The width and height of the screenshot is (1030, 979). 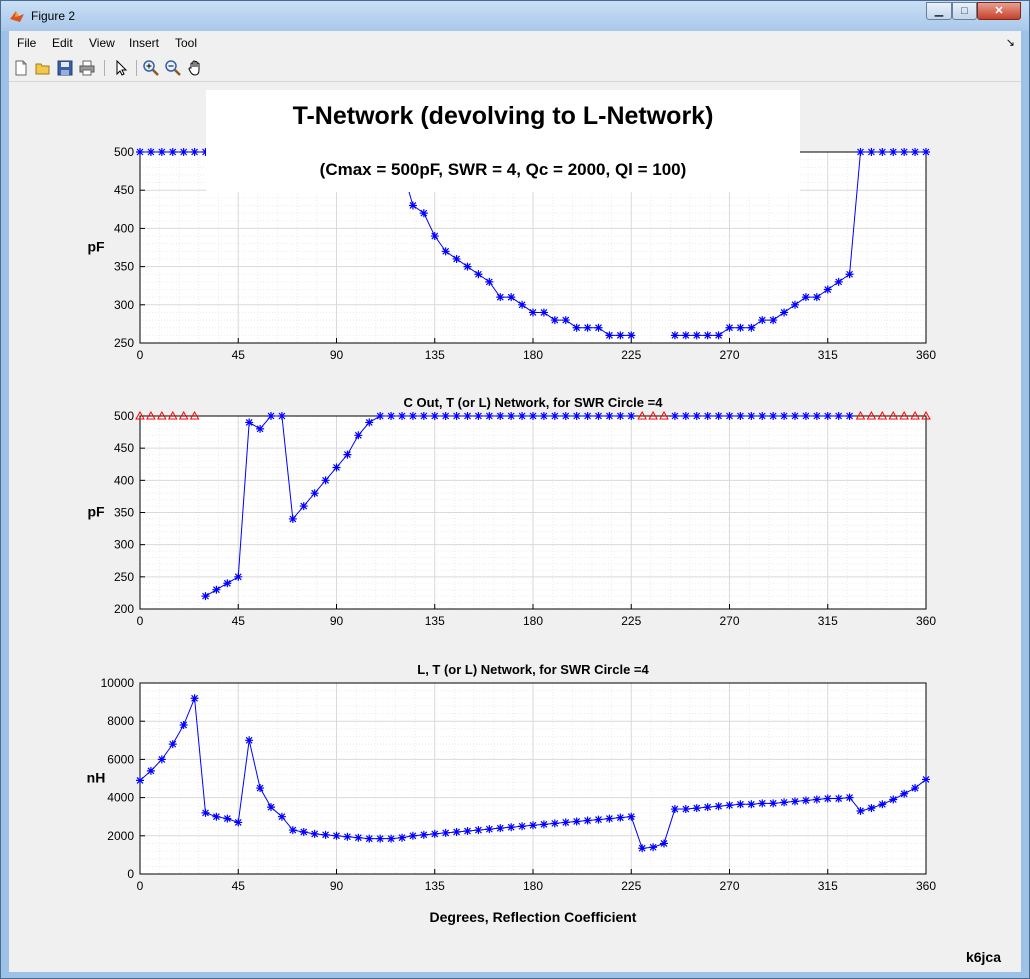 What do you see at coordinates (21, 68) in the screenshot?
I see `new-figure-icon` at bounding box center [21, 68].